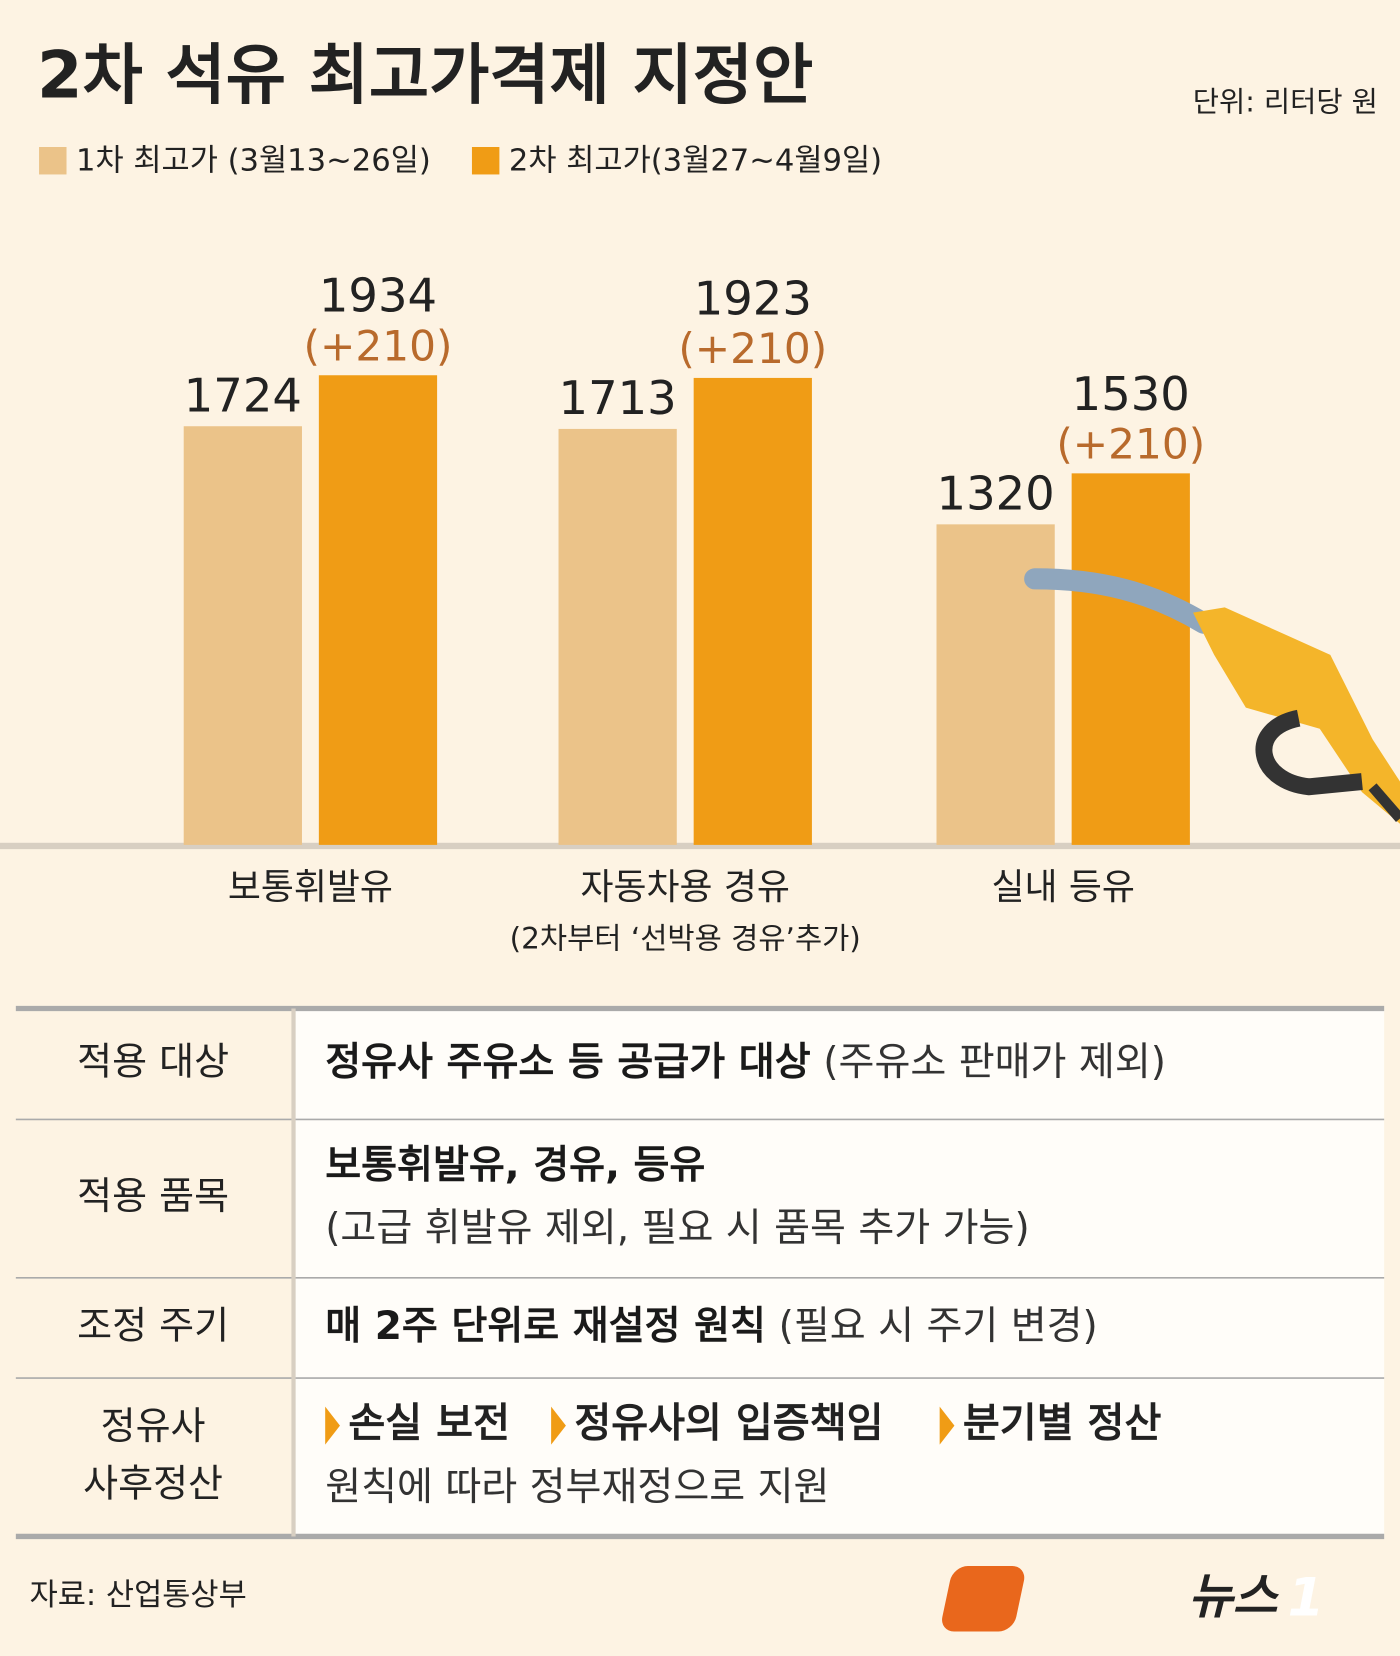 This screenshot has height=1656, width=1400. What do you see at coordinates (1212, 696) in the screenshot?
I see `fuel-nozzle-illustration` at bounding box center [1212, 696].